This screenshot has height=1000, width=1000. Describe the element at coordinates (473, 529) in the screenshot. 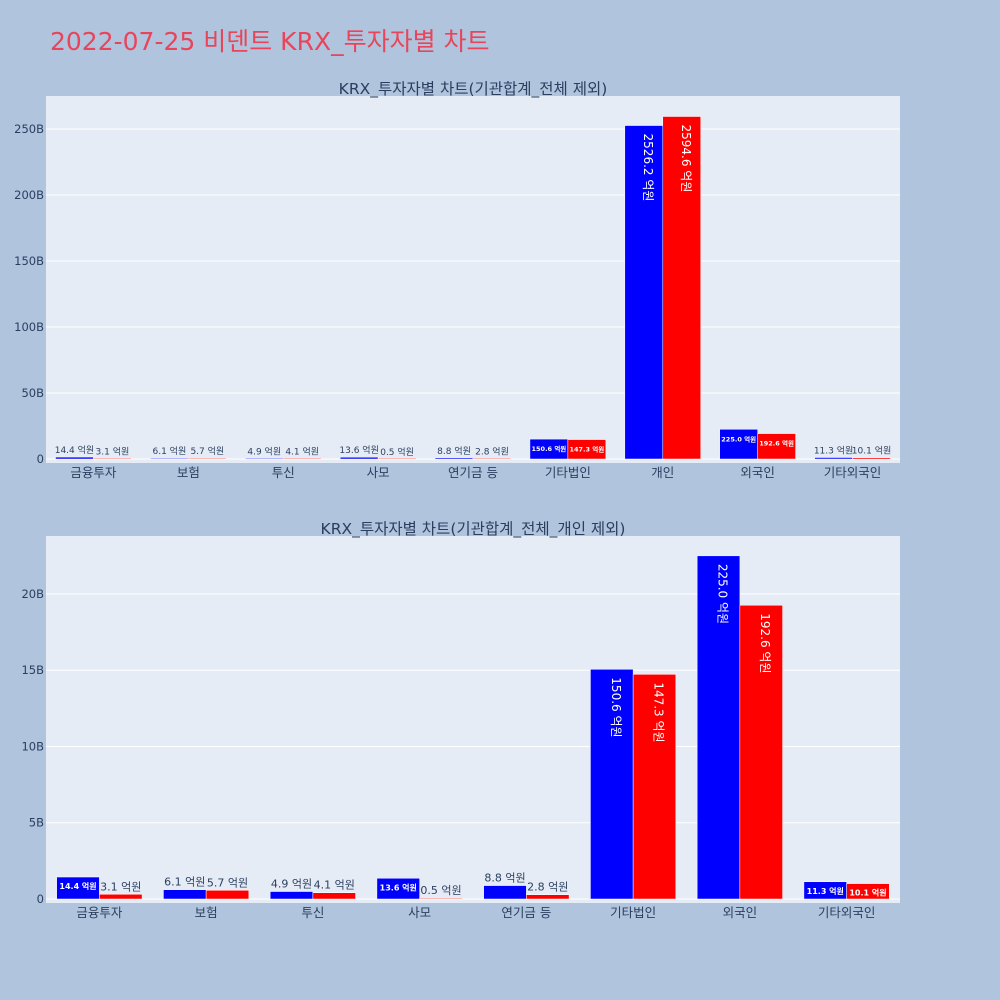

I see `chart-title: KRX_투자자별 차트(기관합계_전체_개인 제외)` at that location.